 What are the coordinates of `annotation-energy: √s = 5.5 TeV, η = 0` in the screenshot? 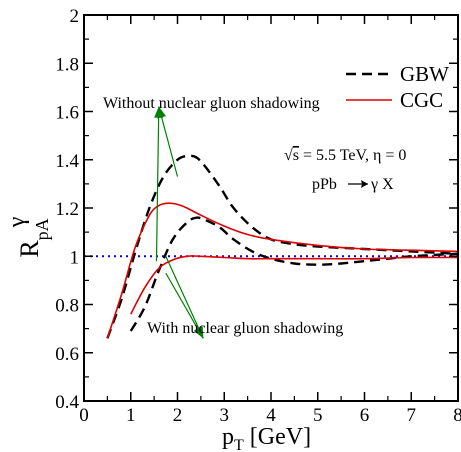 It's located at (345, 155).